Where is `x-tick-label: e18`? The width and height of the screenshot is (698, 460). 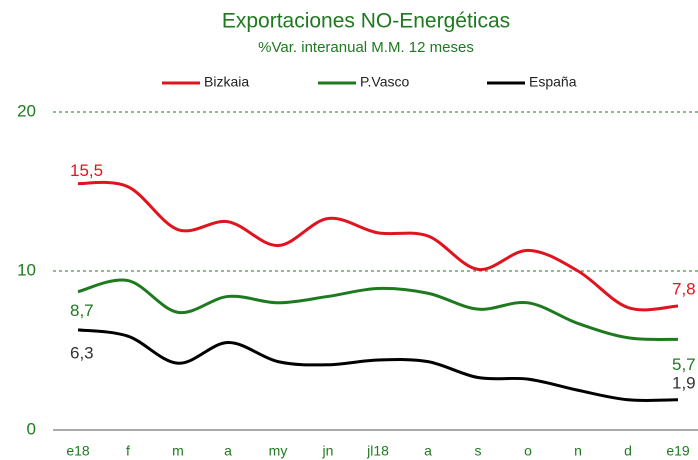
x-tick-label: e18 is located at coordinates (78, 451).